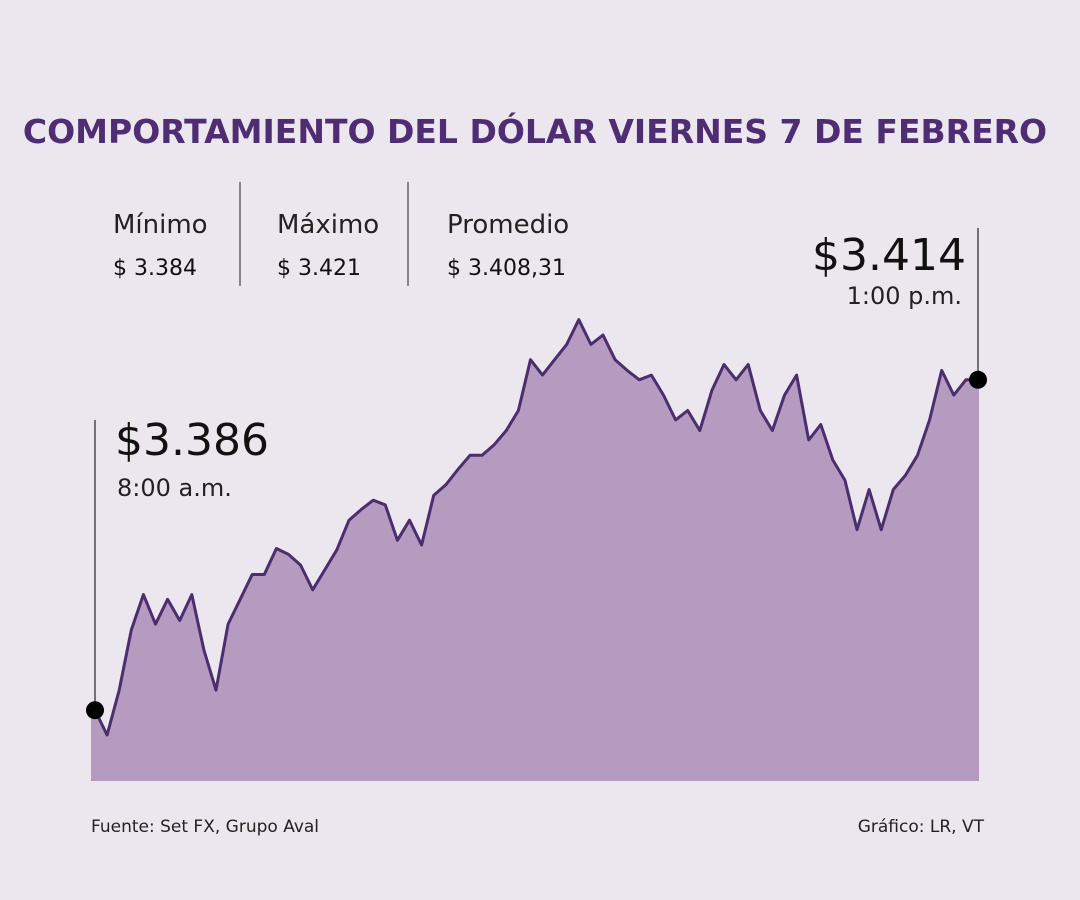 Image resolution: width=1080 pixels, height=900 pixels. I want to click on stat-value: $ 3.421, so click(319, 268).